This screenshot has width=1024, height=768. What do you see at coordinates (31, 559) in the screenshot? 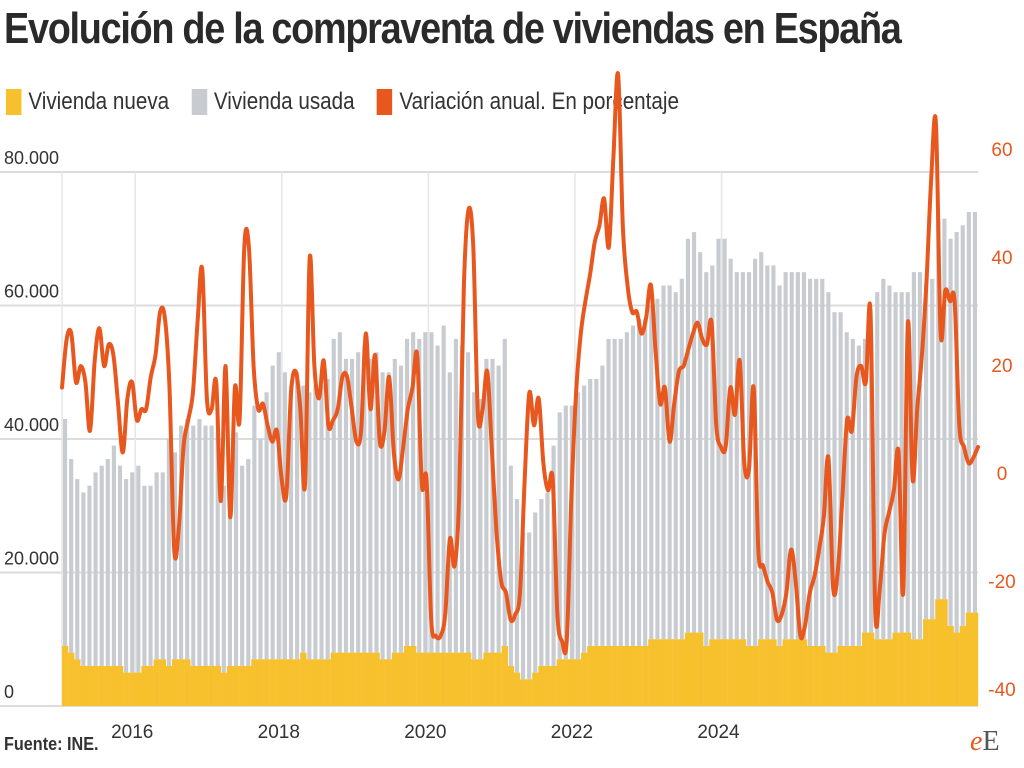
I see `left-tick-label: 20.000` at bounding box center [31, 559].